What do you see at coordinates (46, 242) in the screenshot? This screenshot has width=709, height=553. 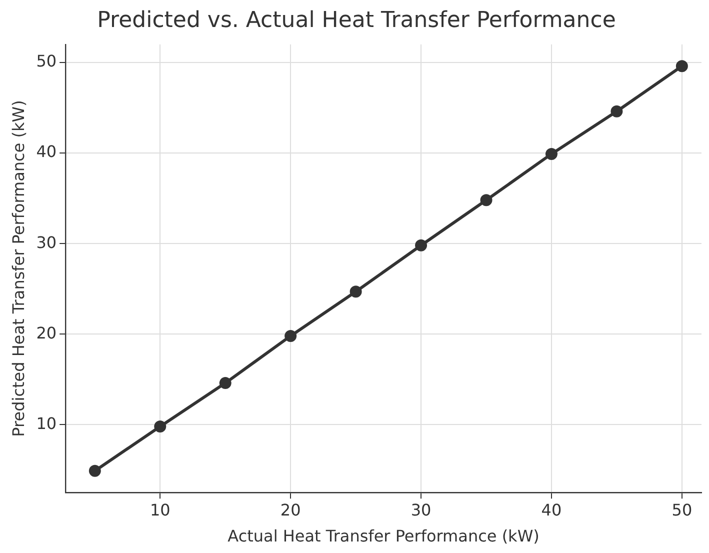 I see `y-tick-label: 30` at bounding box center [46, 242].